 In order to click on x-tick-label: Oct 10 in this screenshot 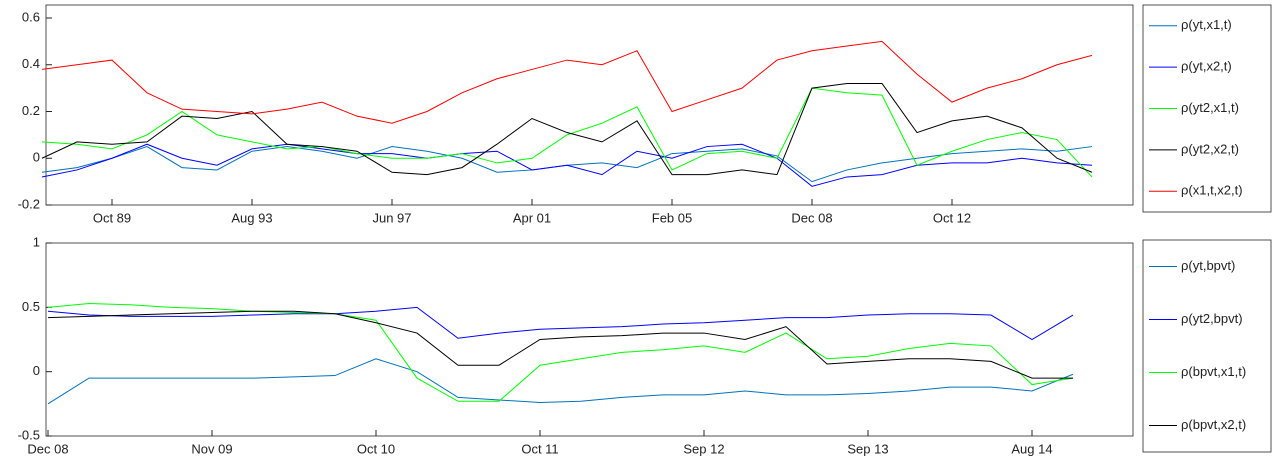, I will do `click(376, 448)`.